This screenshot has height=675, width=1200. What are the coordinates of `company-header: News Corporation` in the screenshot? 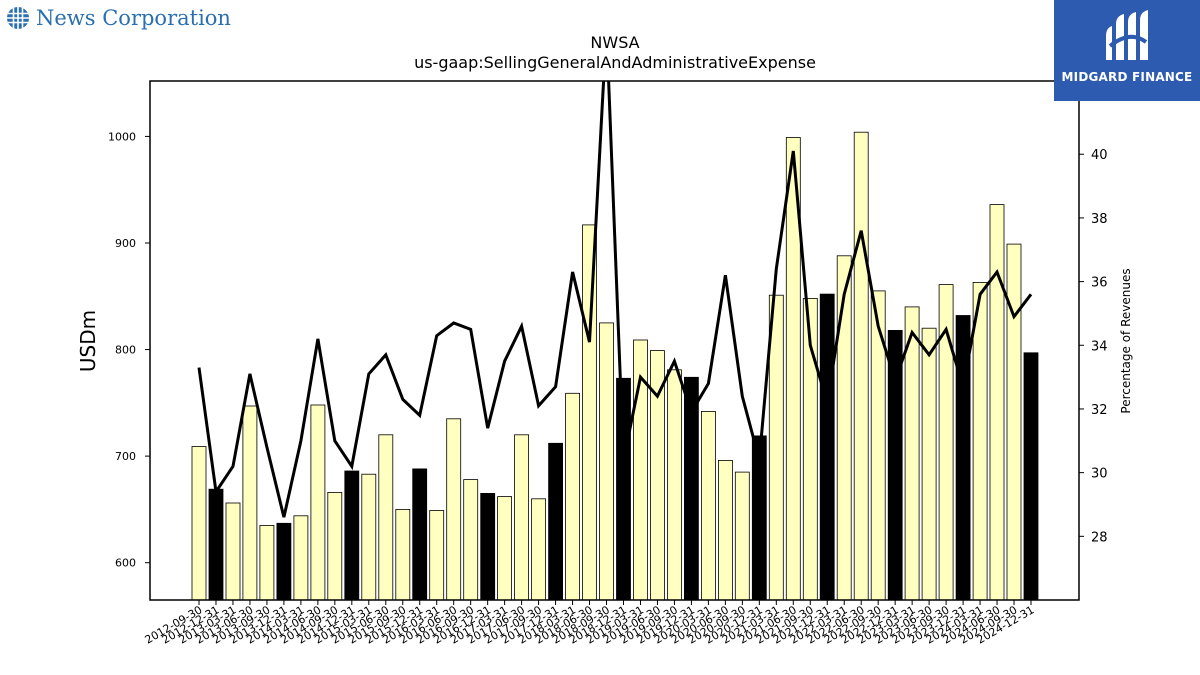 It's located at (118, 18).